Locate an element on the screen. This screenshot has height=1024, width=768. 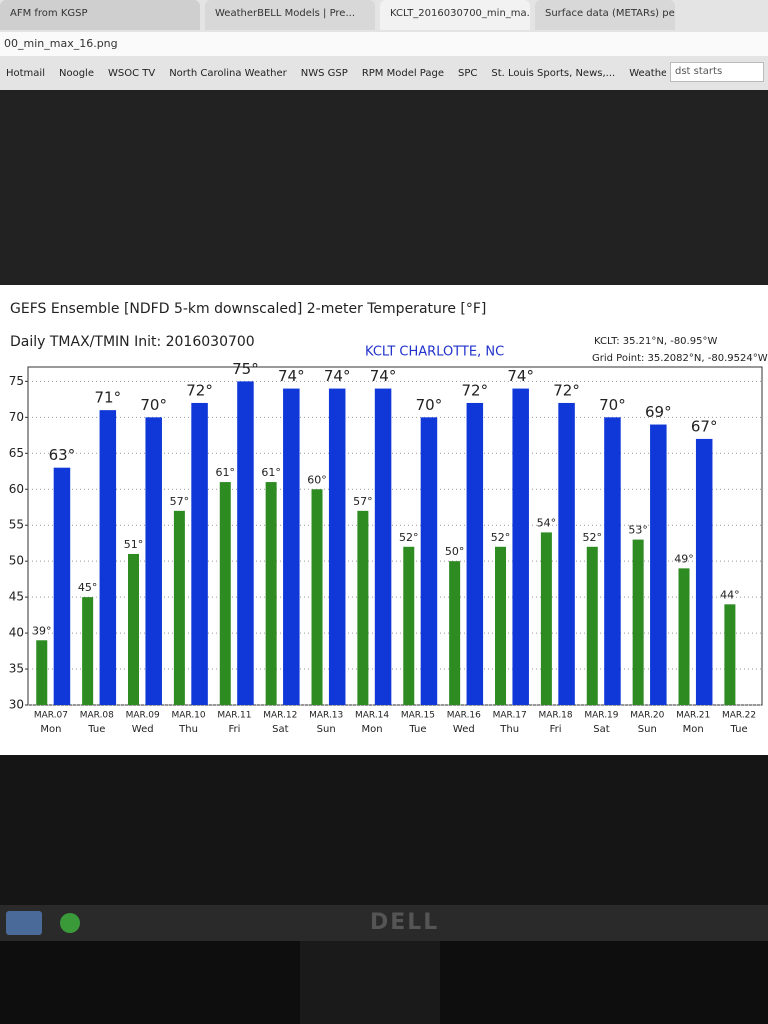
y-tick-label: 55 is located at coordinates (16, 525).